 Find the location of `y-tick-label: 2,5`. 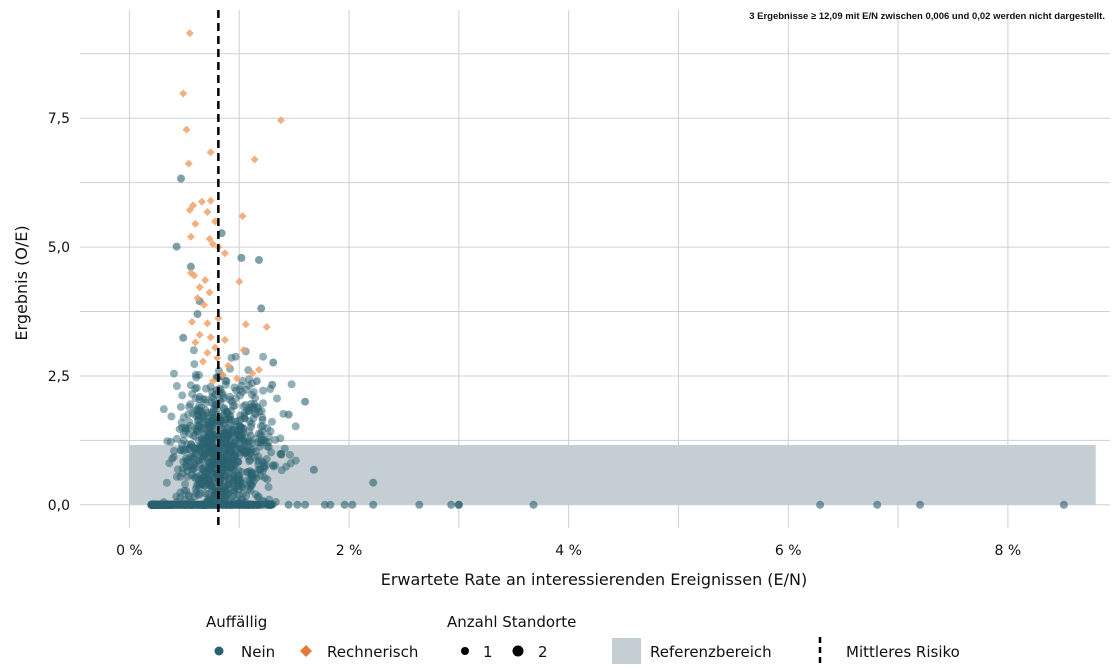

y-tick-label: 2,5 is located at coordinates (59, 377).